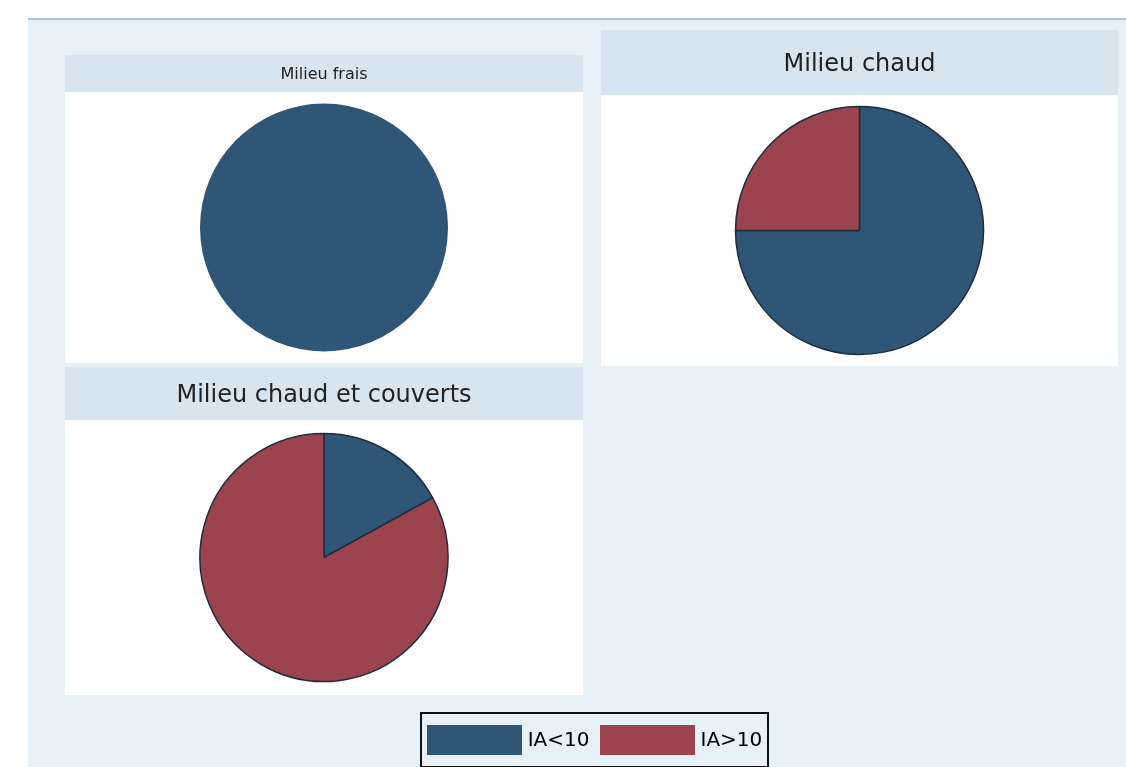 Image resolution: width=1126 pixels, height=767 pixels. What do you see at coordinates (324, 73) in the screenshot?
I see `chart-title: Milieu frais` at bounding box center [324, 73].